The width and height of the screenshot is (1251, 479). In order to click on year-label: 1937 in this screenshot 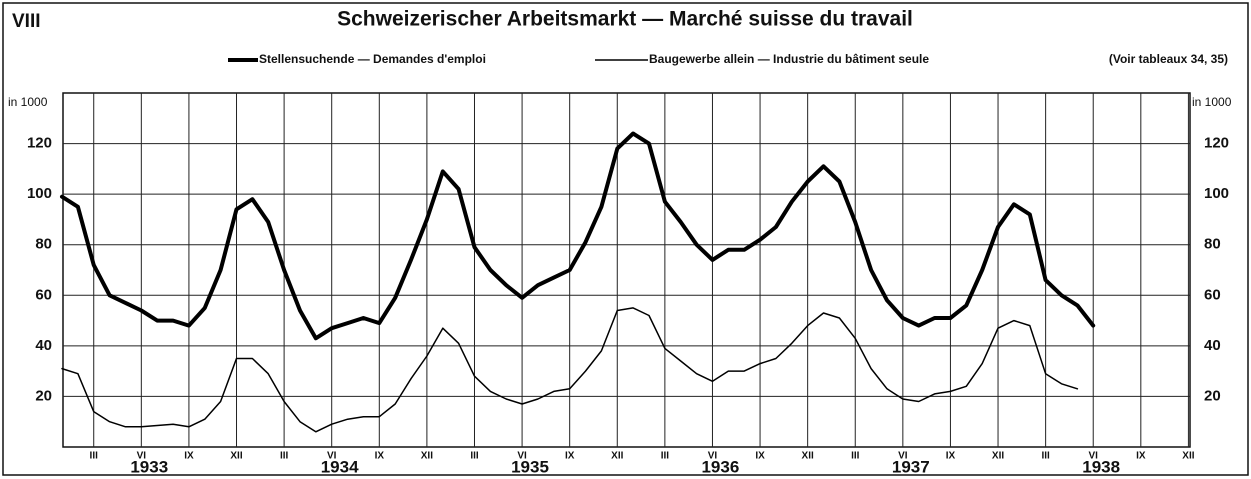, I will do `click(911, 466)`.